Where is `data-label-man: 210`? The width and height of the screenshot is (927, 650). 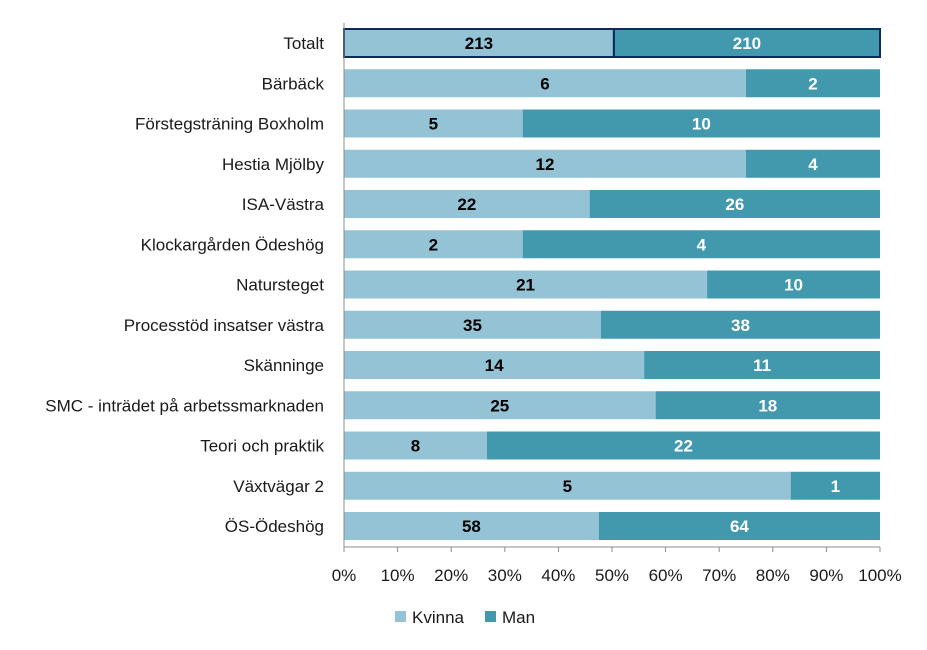
data-label-man: 210 is located at coordinates (747, 43).